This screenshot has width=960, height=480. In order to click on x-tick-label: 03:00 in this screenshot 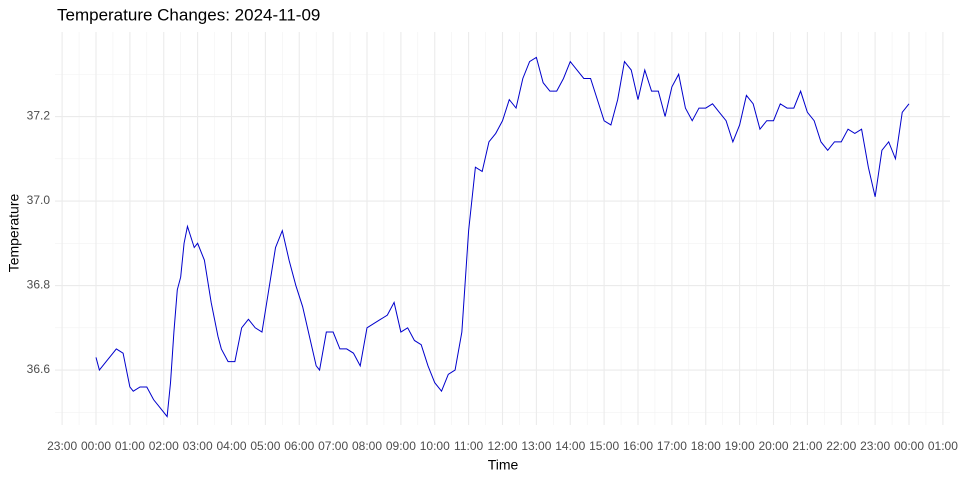, I will do `click(198, 446)`.